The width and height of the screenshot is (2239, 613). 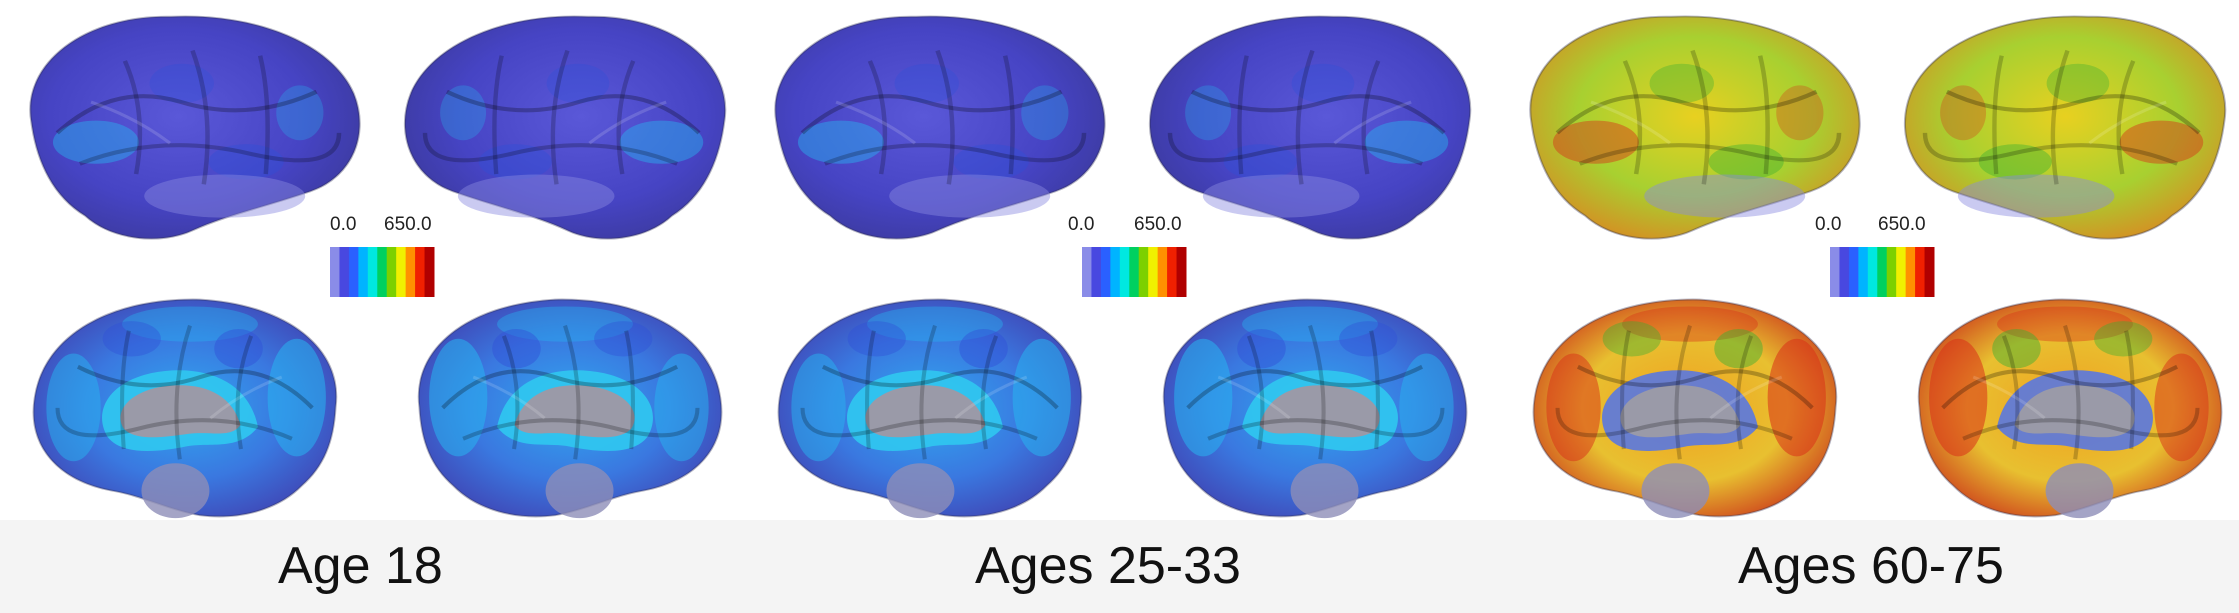 I want to click on colorbar-max-label-3: 650.0, so click(x=1902, y=224).